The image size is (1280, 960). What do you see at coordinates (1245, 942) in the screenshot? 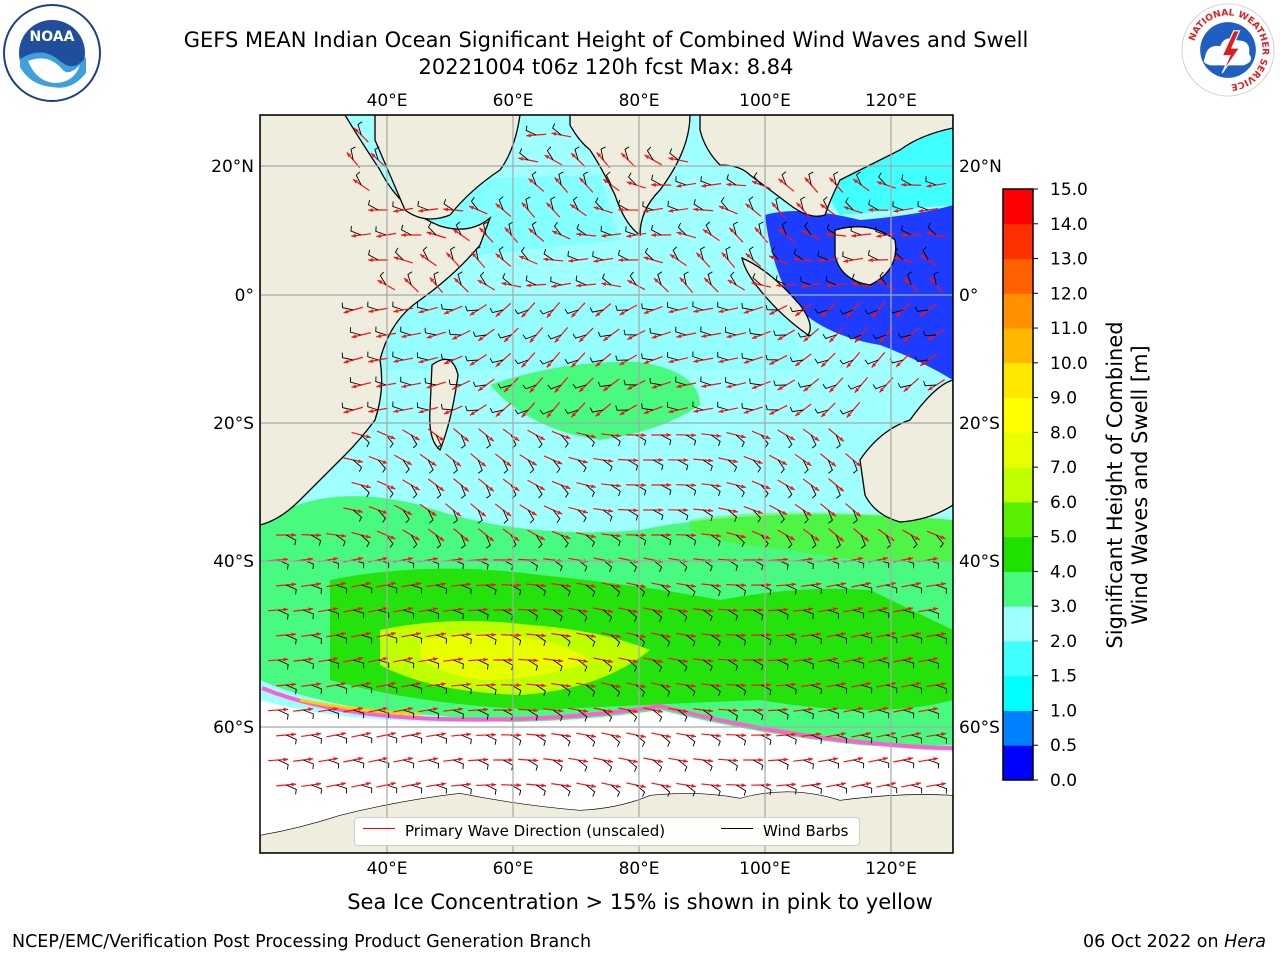
I see `footer-host: Hera` at bounding box center [1245, 942].